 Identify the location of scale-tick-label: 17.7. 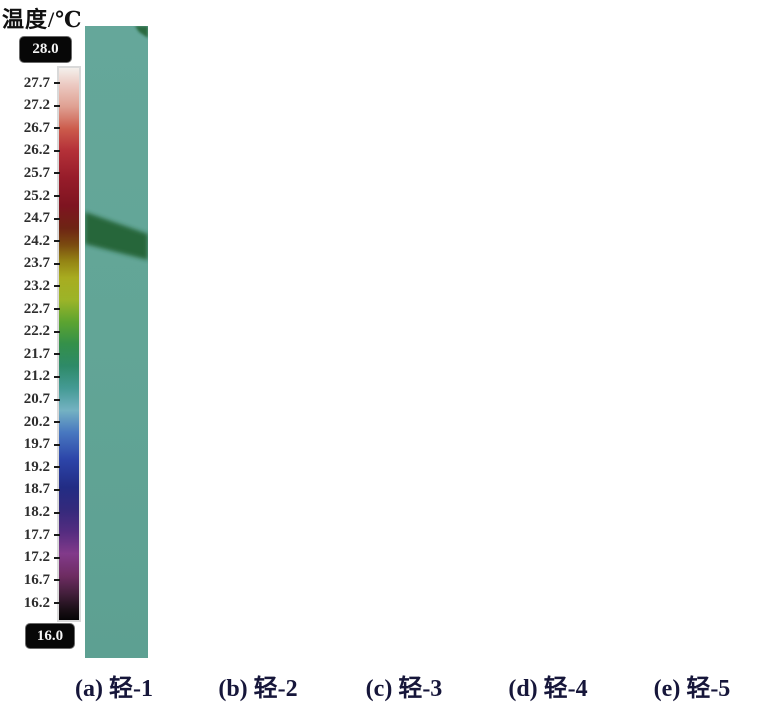
(36, 534).